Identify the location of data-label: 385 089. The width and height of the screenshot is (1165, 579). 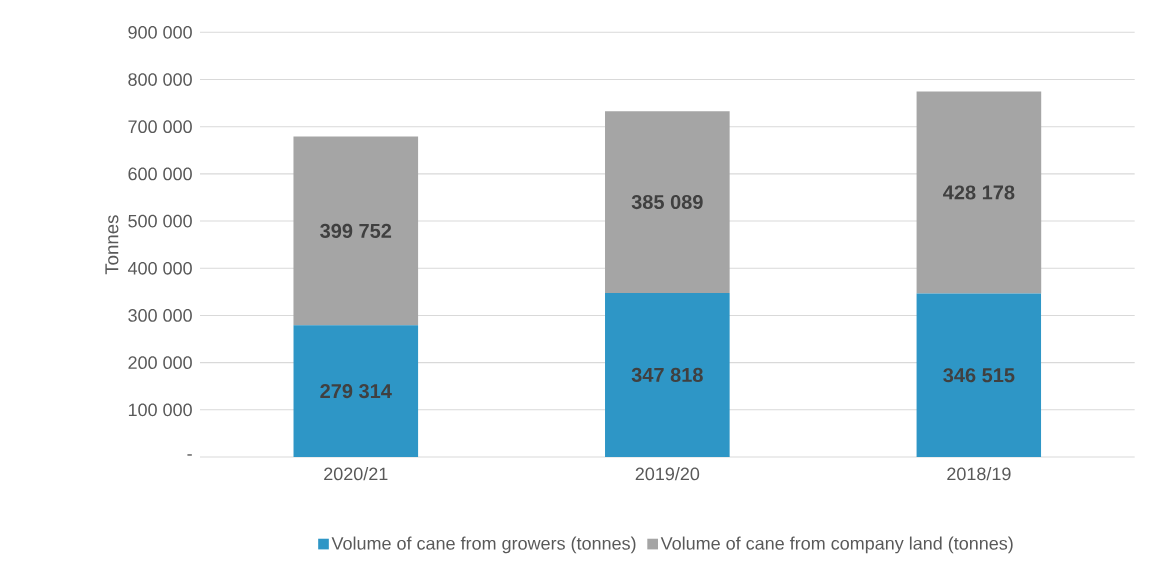
(667, 202).